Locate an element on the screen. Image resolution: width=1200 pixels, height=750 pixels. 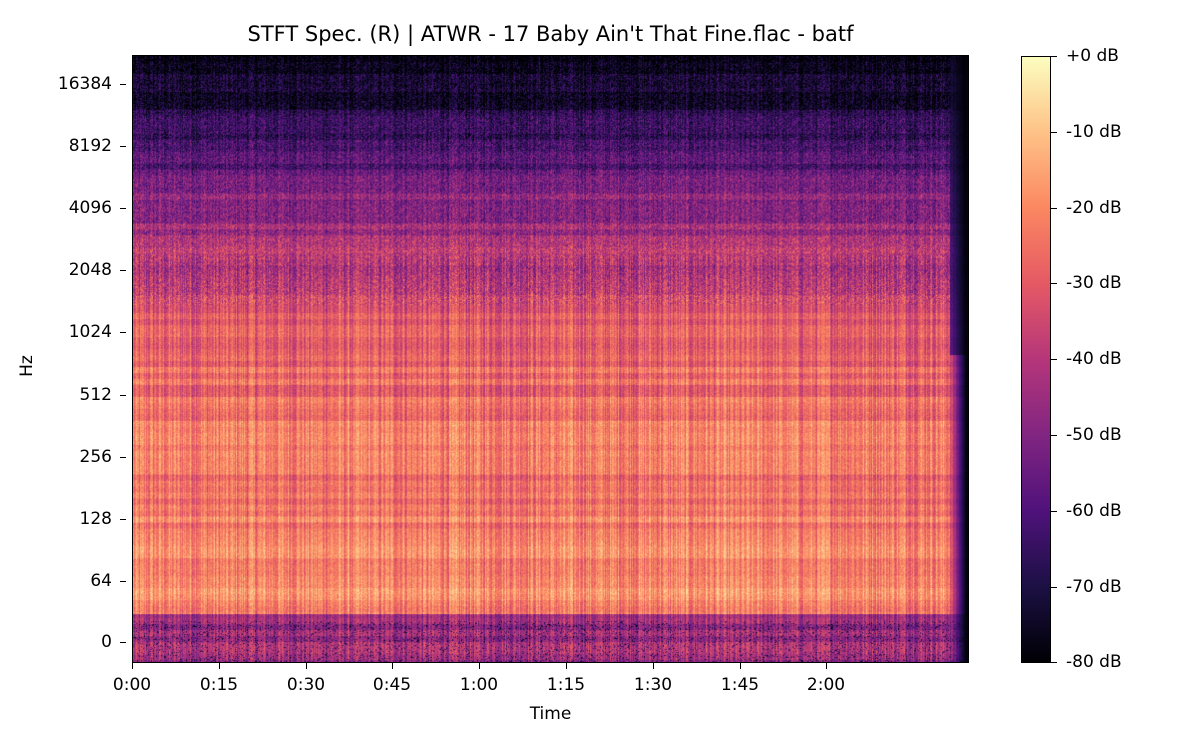
x-tick: 0:00 is located at coordinates (132, 683).